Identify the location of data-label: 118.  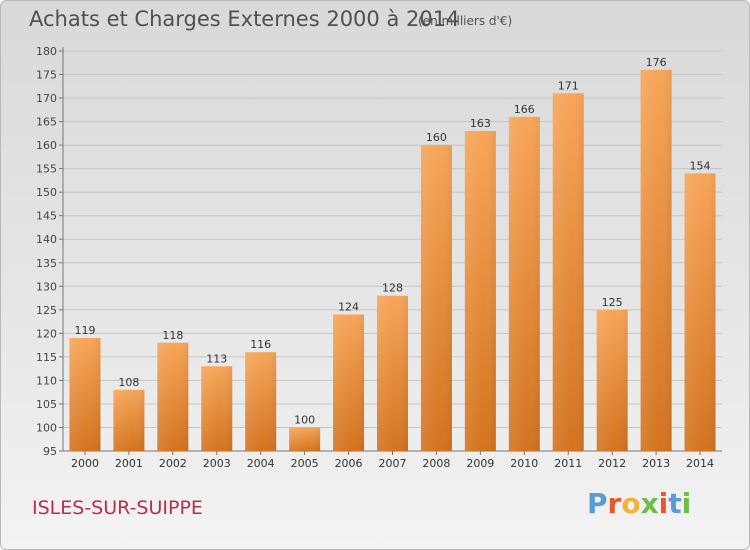
(172, 335).